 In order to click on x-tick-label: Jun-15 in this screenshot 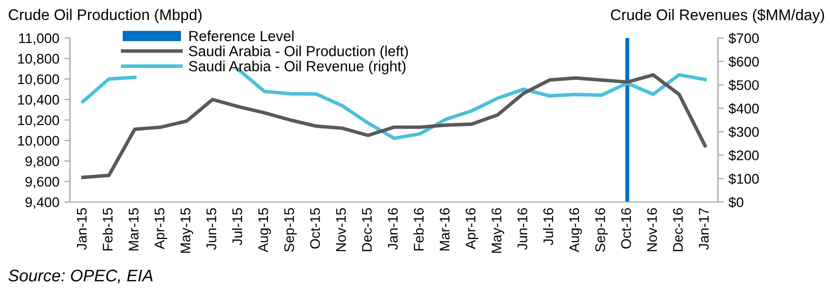, I will do `click(211, 229)`.